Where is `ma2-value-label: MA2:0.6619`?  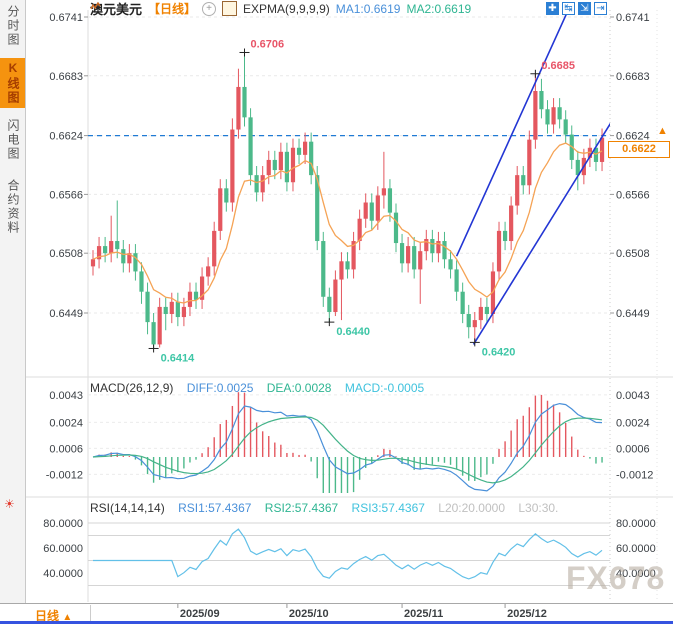
ma2-value-label: MA2:0.6619 is located at coordinates (439, 8).